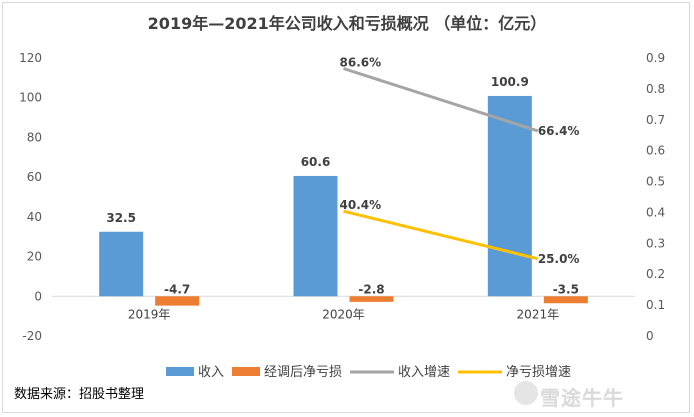  I want to click on net-loss-growth-line, so click(441, 235).